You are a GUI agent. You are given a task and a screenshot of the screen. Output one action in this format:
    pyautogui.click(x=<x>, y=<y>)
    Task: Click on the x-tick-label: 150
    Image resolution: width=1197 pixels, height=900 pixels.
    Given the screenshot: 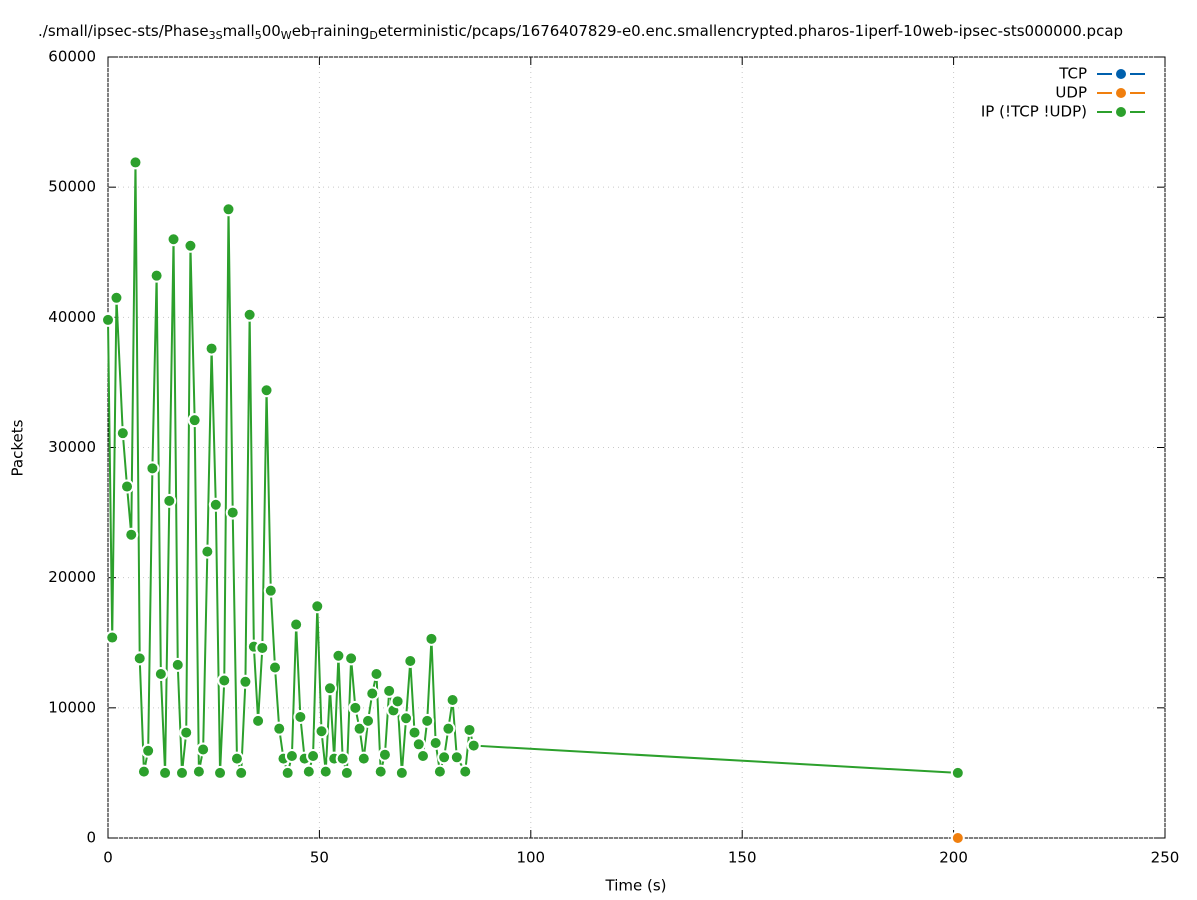 What is the action you would take?
    pyautogui.click(x=742, y=858)
    